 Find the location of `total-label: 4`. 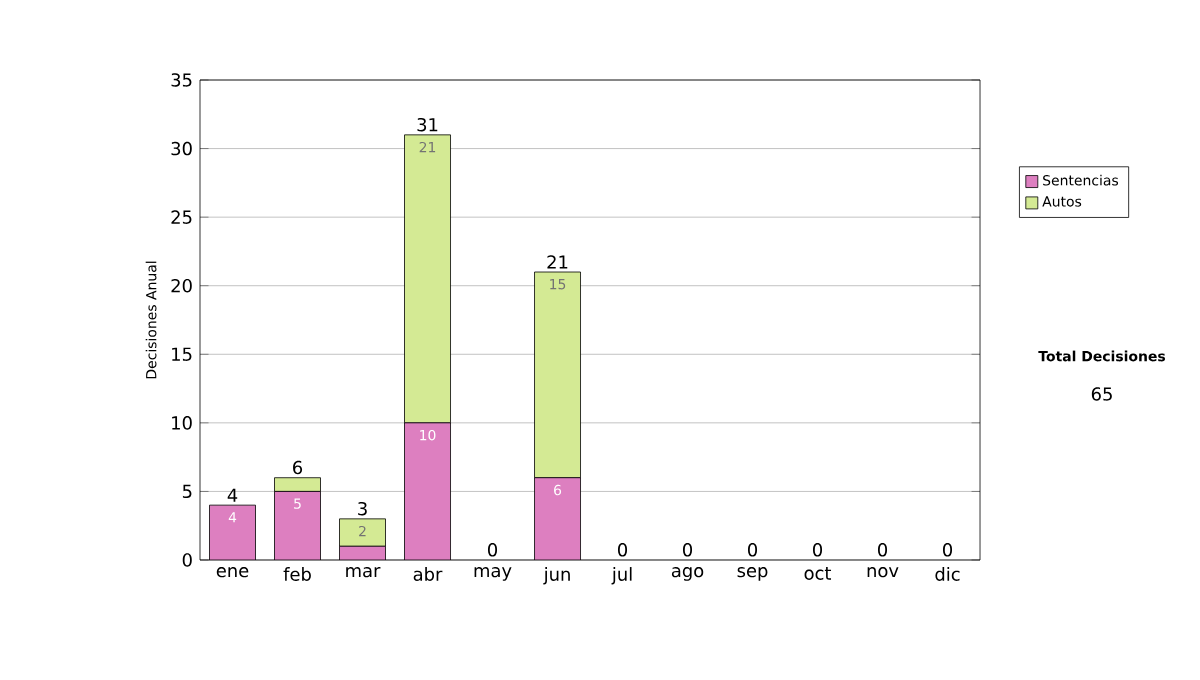

total-label: 4 is located at coordinates (232, 495).